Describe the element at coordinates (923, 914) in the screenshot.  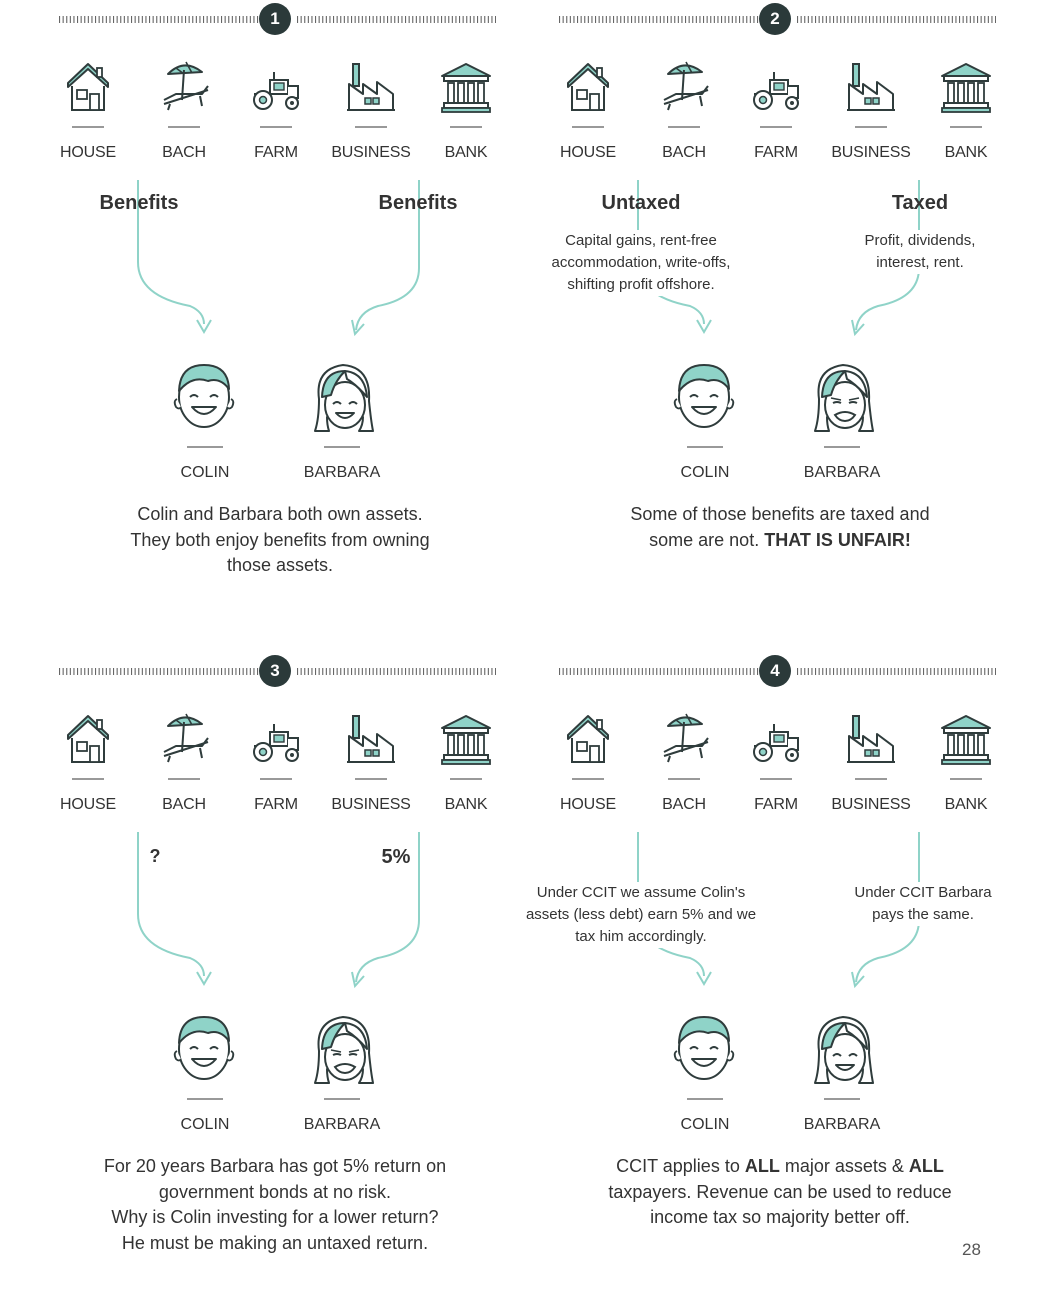
I see `desc-line: pays the same.` at that location.